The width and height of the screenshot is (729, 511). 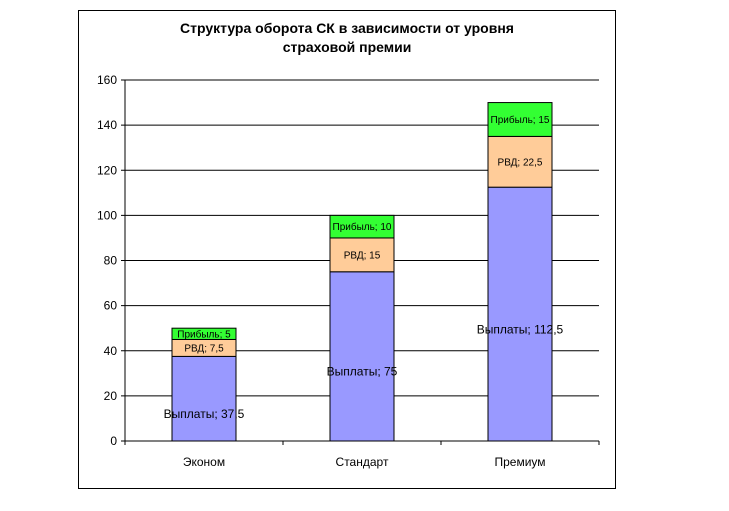 I want to click on data-label: Прибыль; 5, so click(x=204, y=334).